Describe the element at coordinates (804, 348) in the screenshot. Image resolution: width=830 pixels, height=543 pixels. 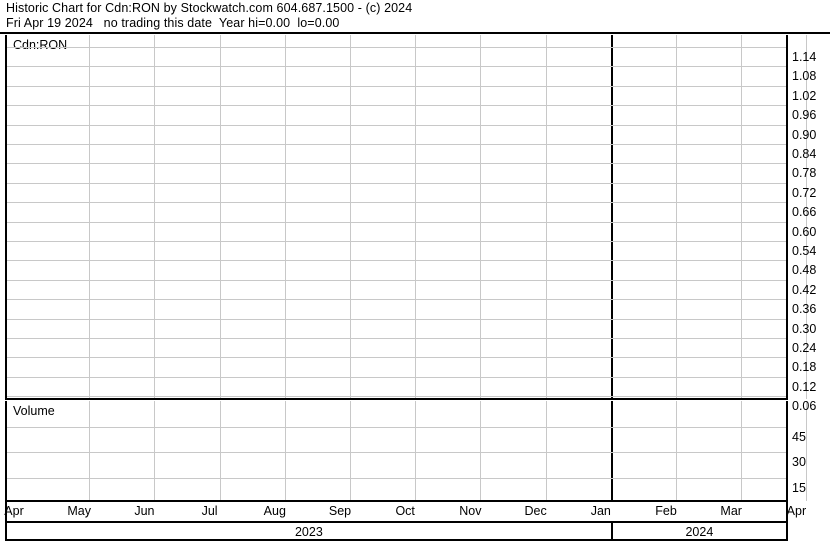
I see `price-axis-tick-label: 0.24` at that location.